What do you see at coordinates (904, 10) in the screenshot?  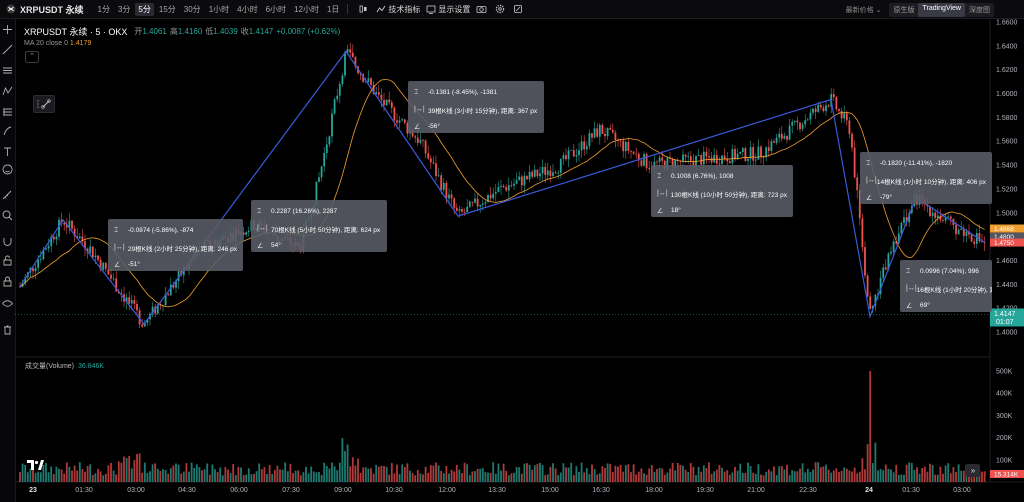 I see `view-tab-0: 原生版` at bounding box center [904, 10].